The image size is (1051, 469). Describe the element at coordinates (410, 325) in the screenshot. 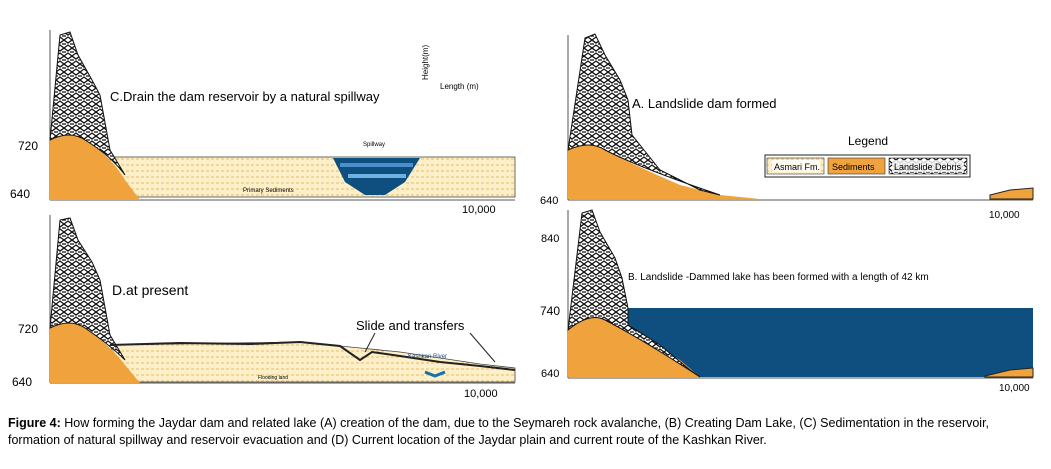

I see `panel-d-slide-label: Slide and transfers` at that location.